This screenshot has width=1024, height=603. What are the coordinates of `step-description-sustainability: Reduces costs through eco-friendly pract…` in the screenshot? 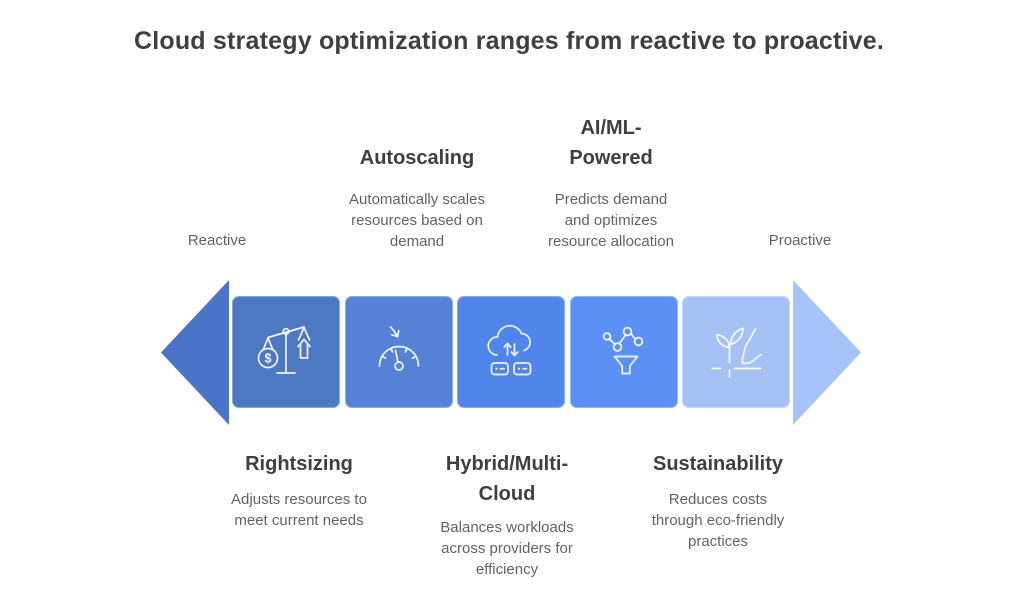 It's located at (718, 520).